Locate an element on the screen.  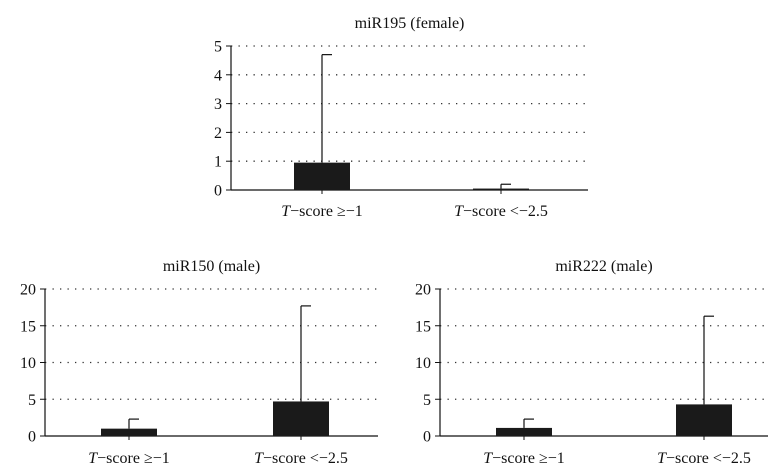
y-tick-label: 1 is located at coordinates (218, 162).